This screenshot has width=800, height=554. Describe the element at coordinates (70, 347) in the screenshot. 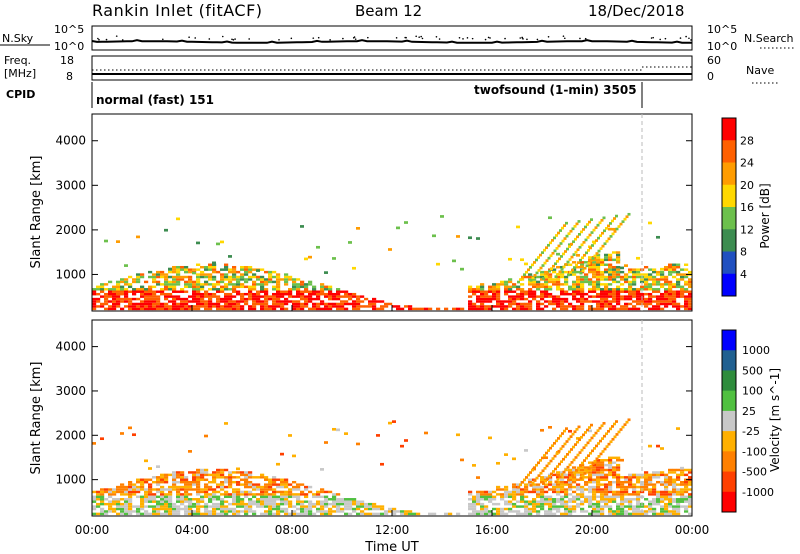

I see `velocity-ytick-label: 4000` at that location.